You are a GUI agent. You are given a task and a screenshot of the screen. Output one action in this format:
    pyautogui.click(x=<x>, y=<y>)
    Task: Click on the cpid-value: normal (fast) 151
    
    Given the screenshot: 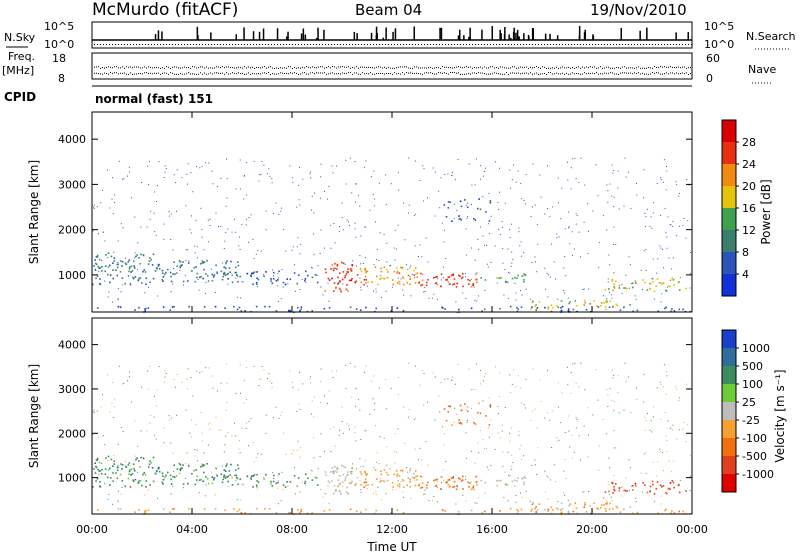 What is the action you would take?
    pyautogui.click(x=154, y=99)
    